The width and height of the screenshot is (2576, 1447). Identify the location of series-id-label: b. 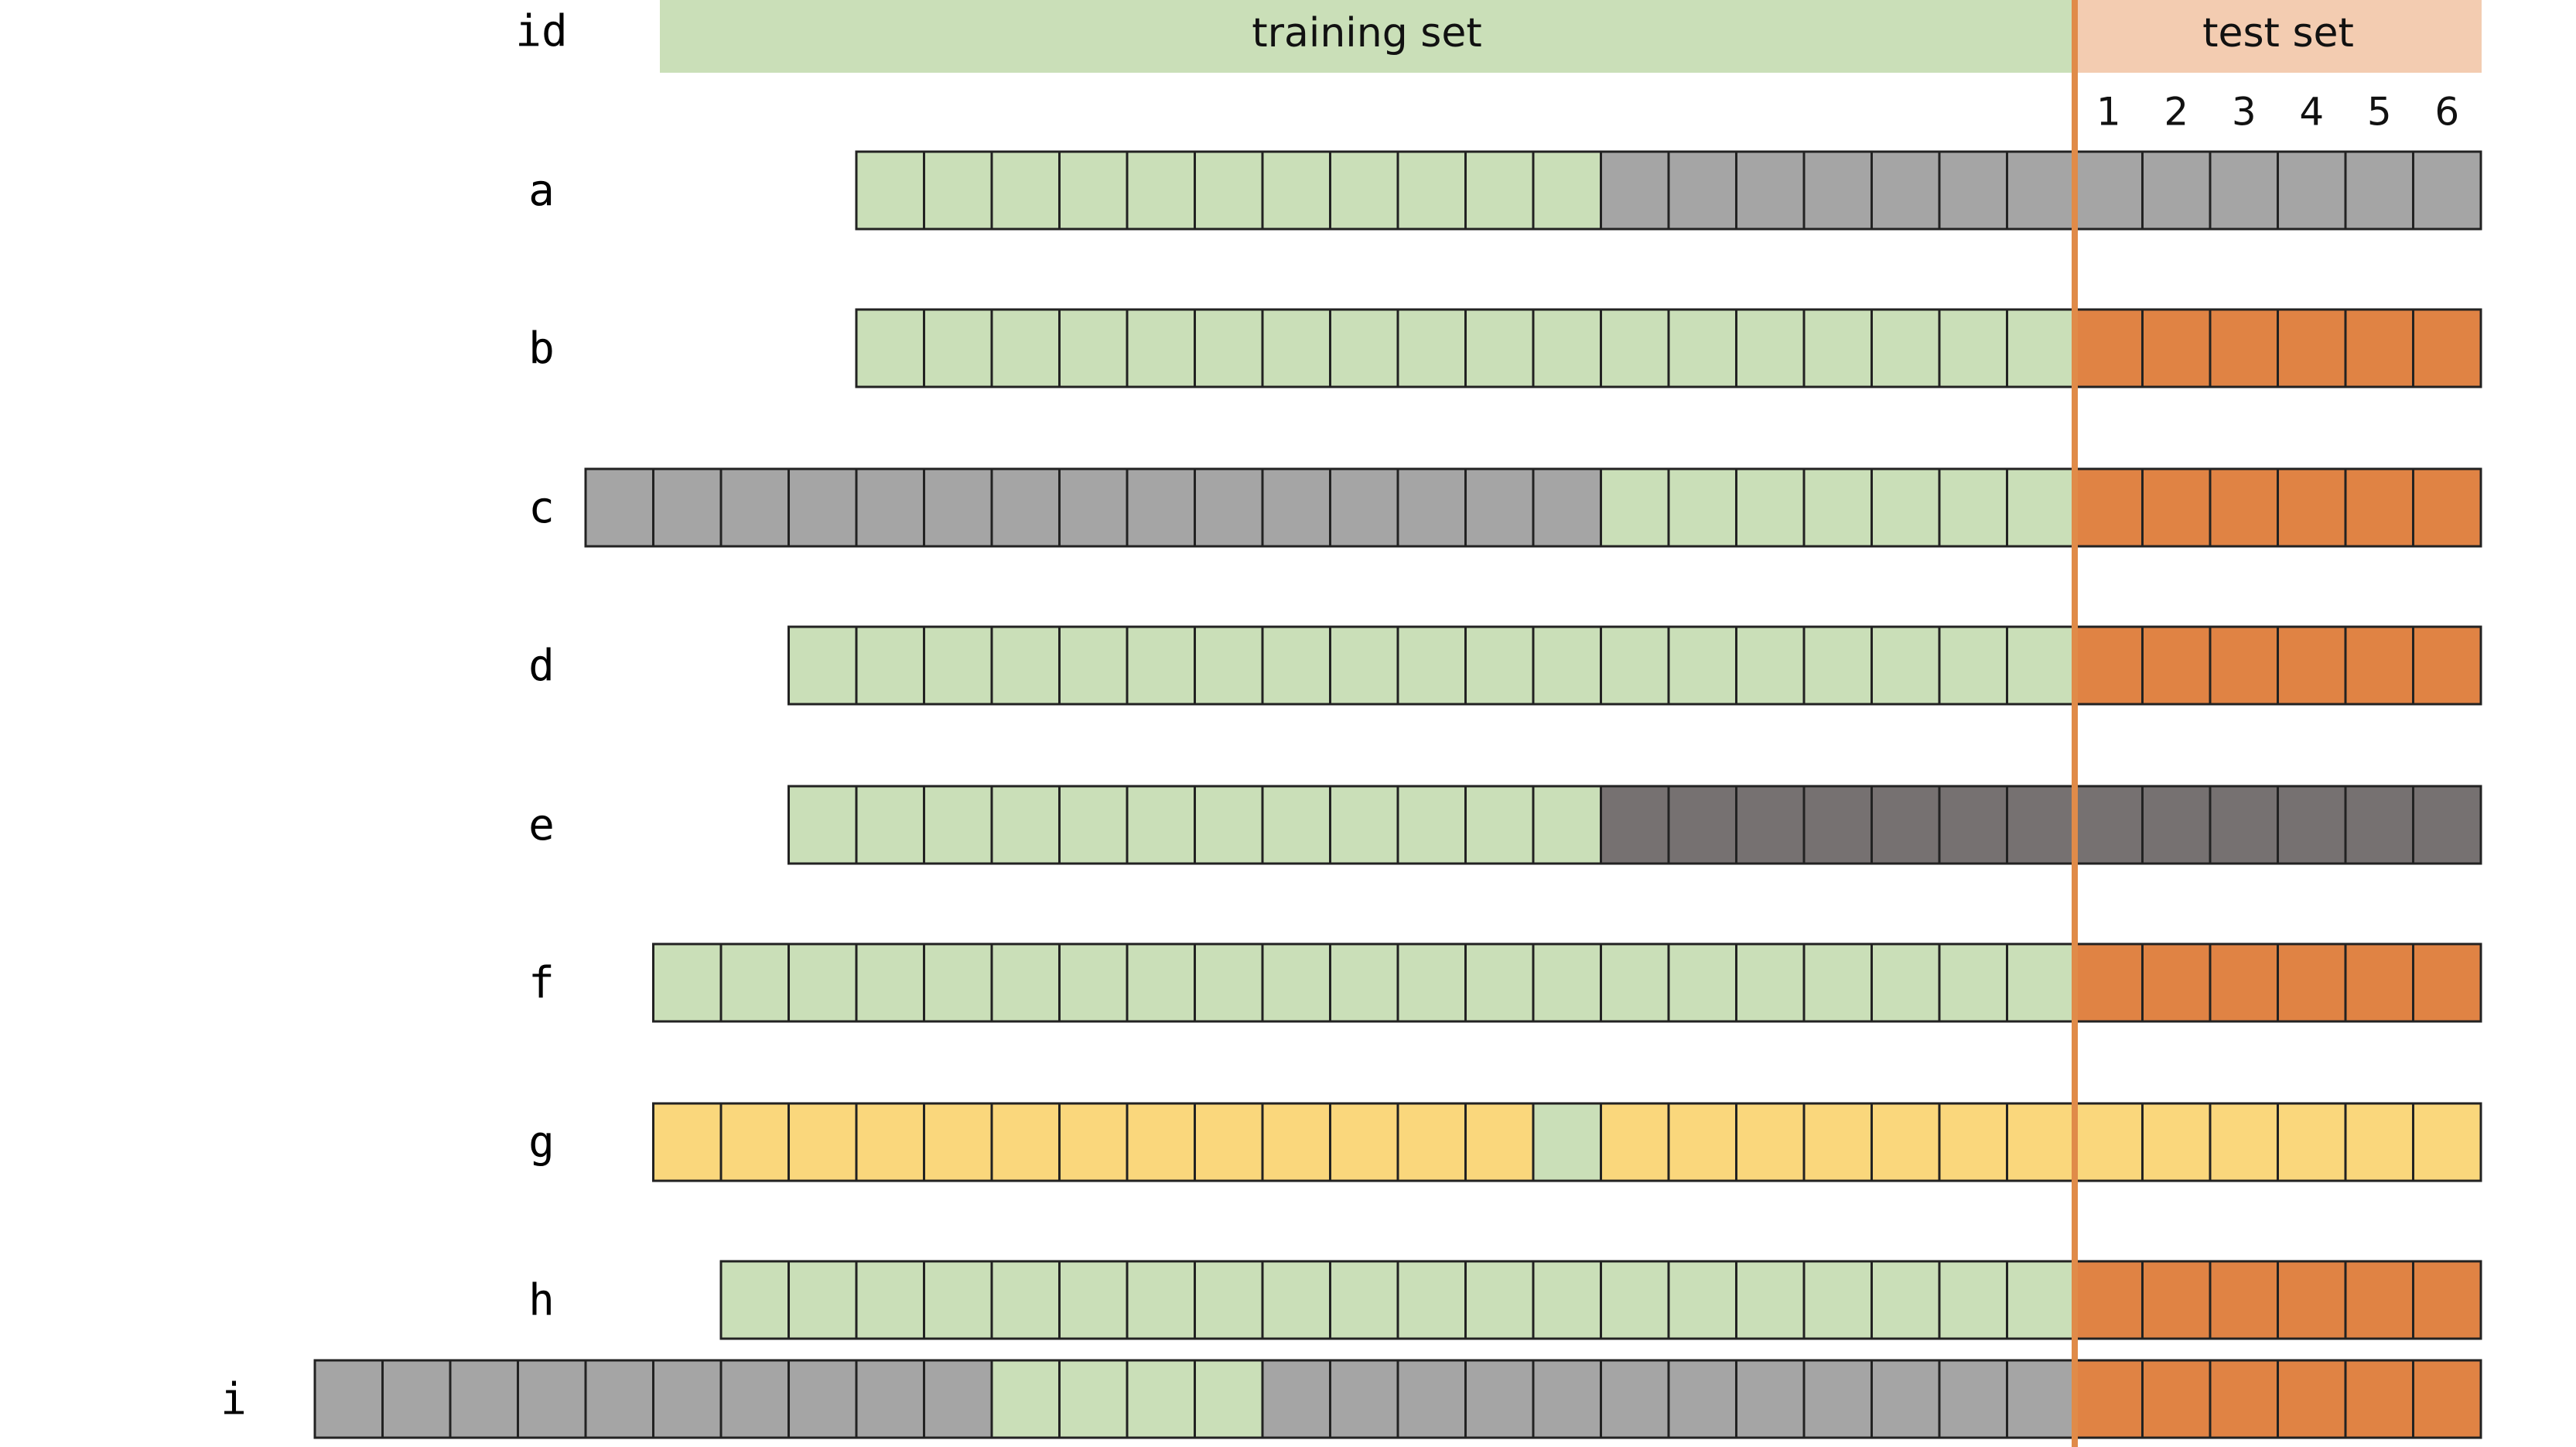
(541, 348).